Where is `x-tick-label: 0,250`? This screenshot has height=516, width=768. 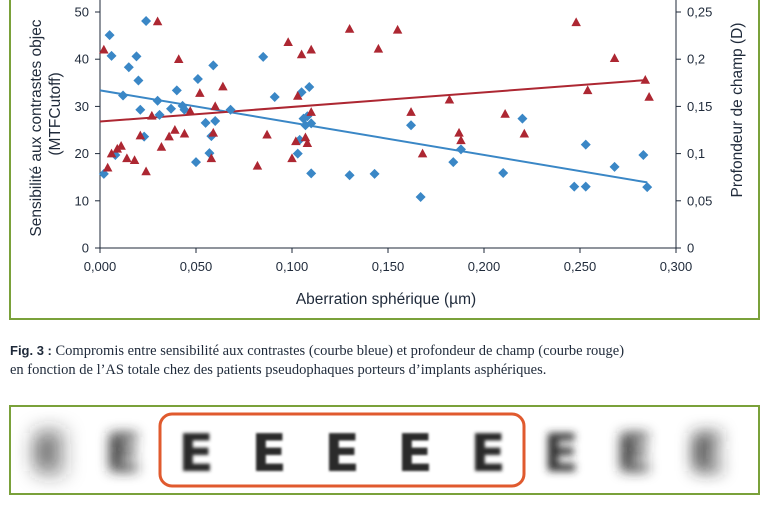
x-tick-label: 0,250 is located at coordinates (580, 266).